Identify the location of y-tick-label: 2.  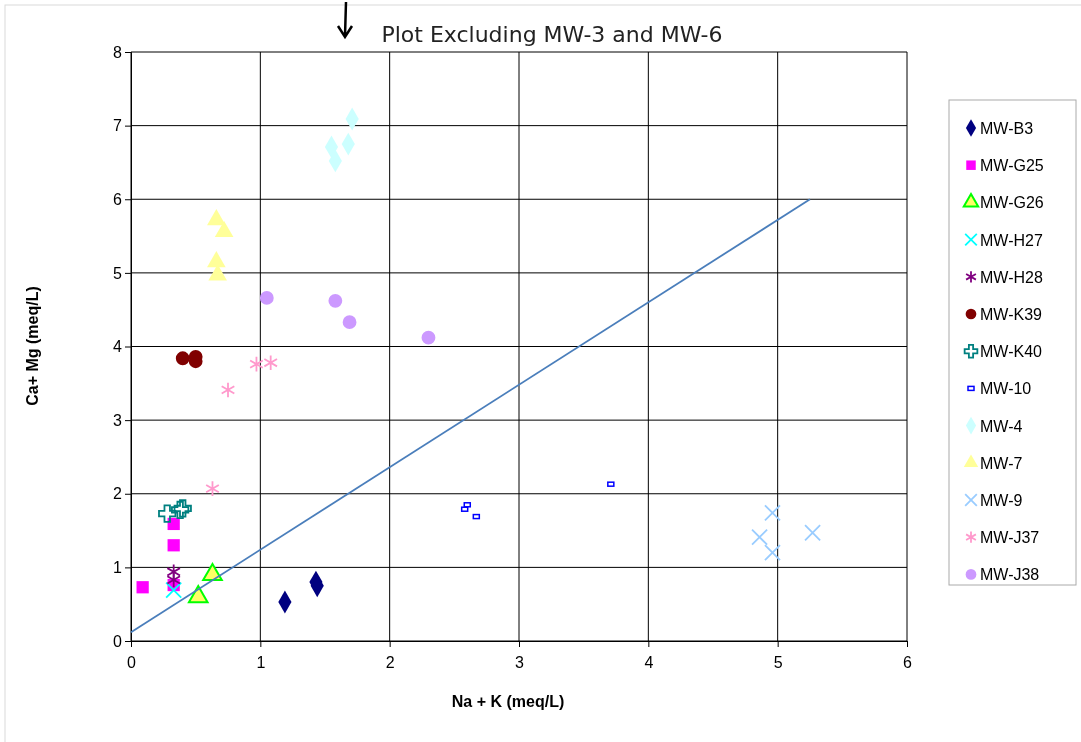
(118, 494).